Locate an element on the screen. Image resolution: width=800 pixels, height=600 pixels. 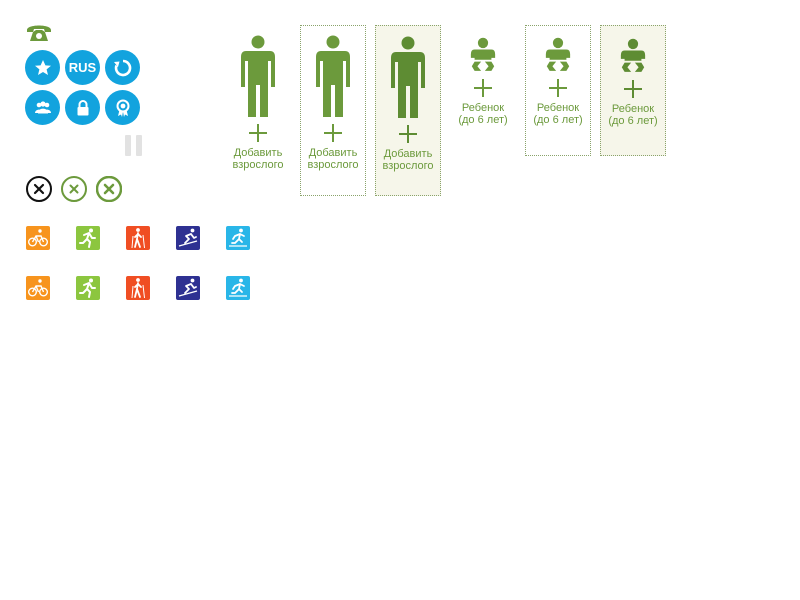
lock-icon is located at coordinates (82, 107).